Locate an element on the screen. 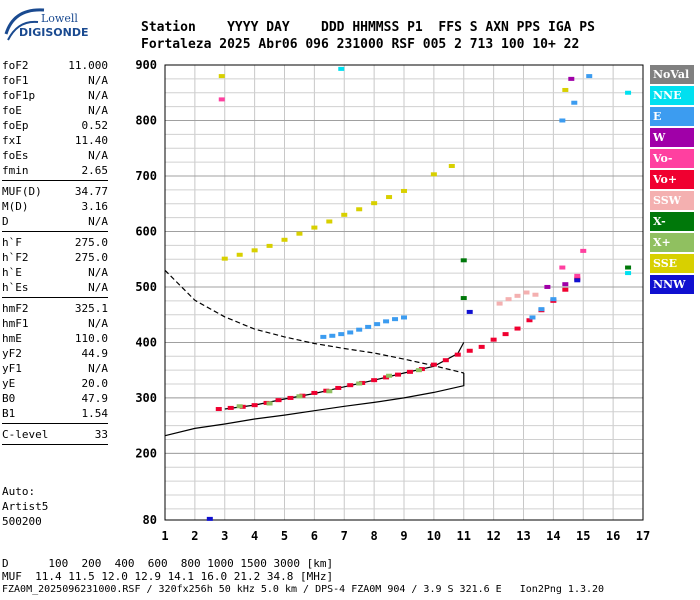 This screenshot has height=600, width=700. x-tick-label: 6 is located at coordinates (314, 536).